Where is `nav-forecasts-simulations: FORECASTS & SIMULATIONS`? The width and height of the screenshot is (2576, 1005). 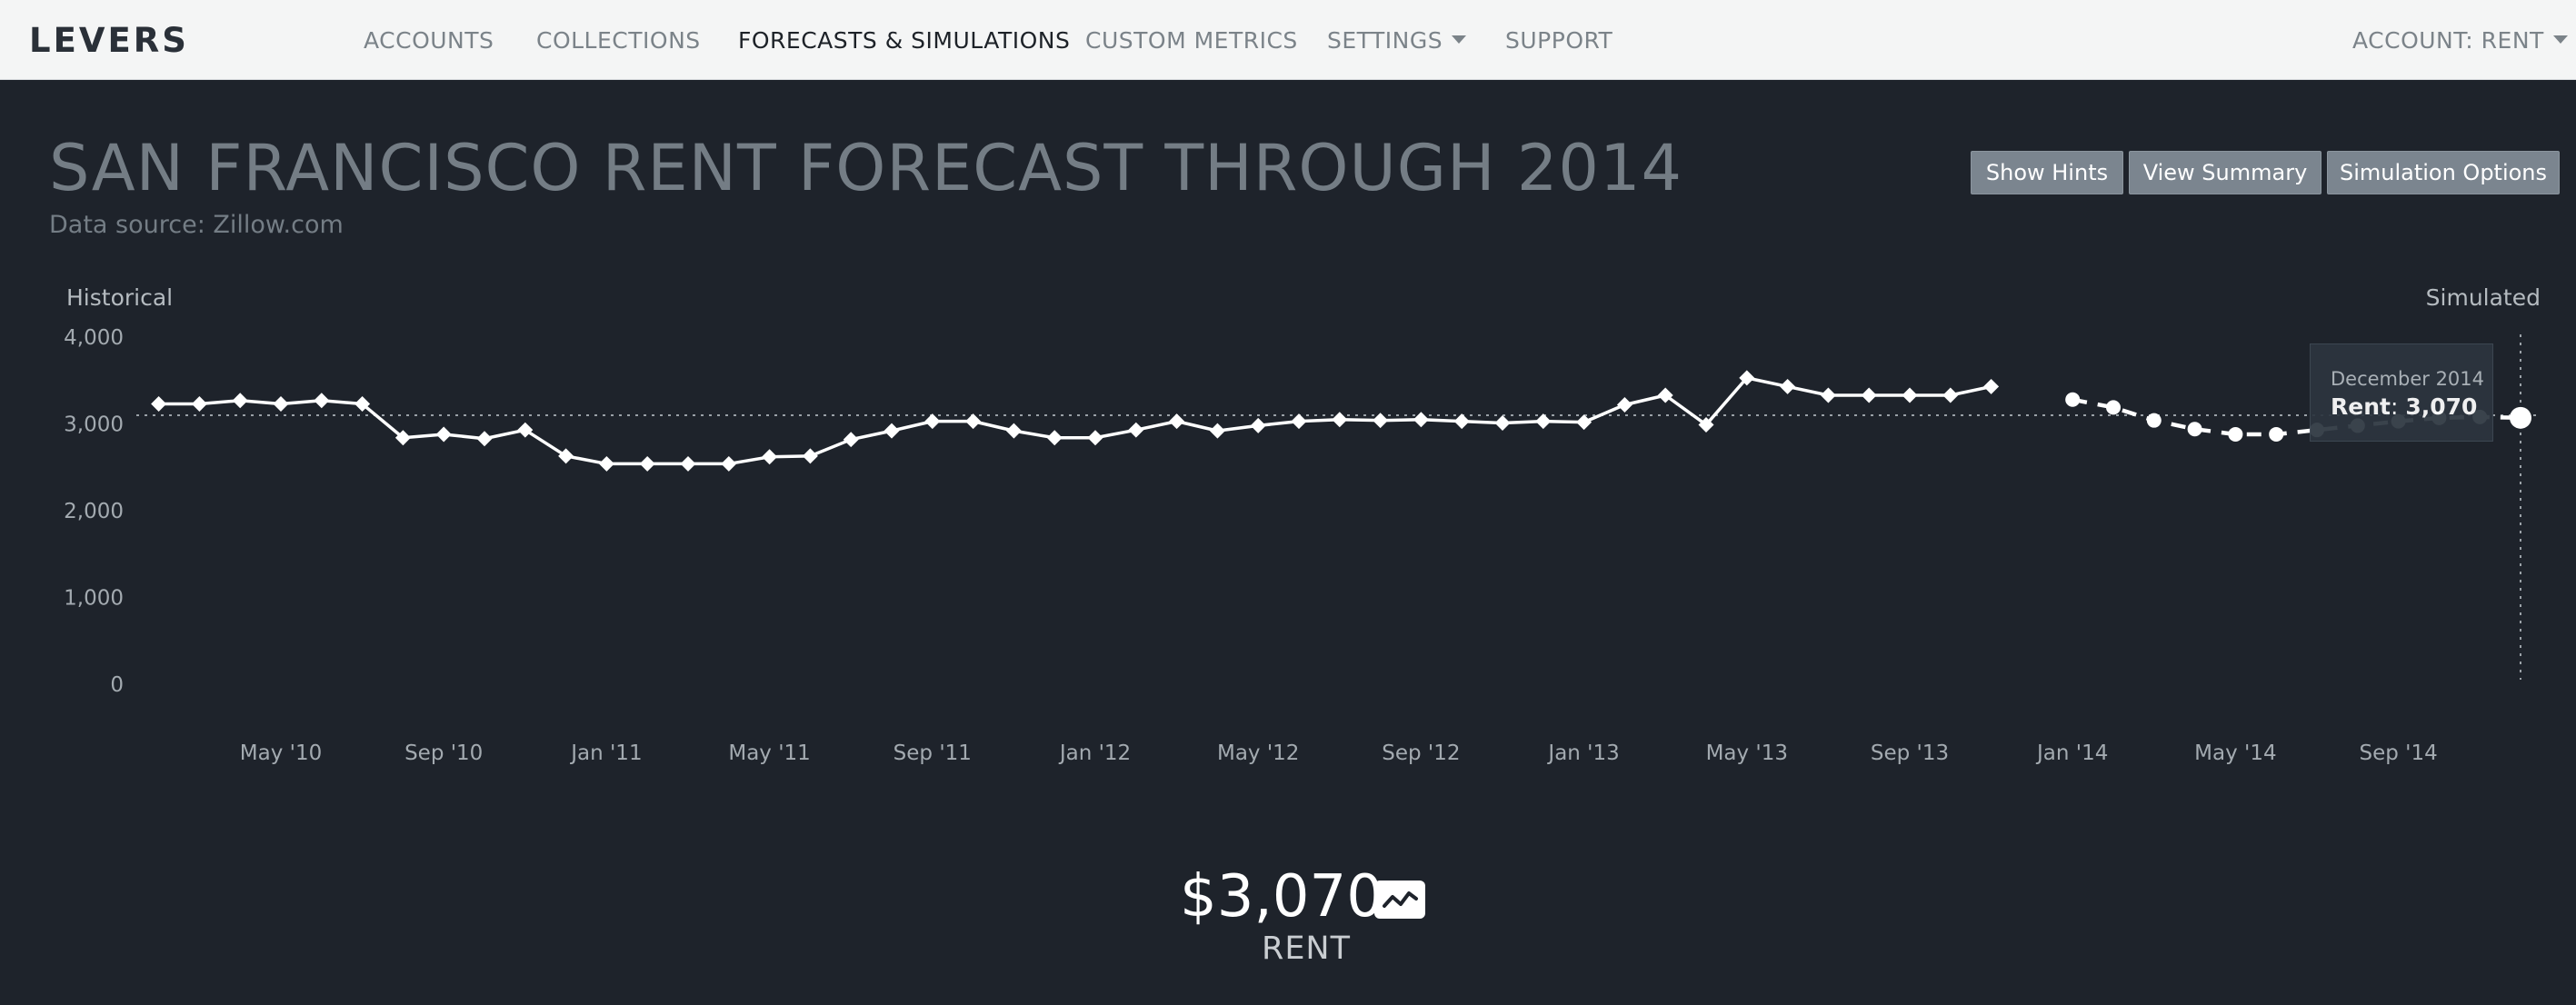
nav-forecasts-simulations: FORECASTS & SIMULATIONS is located at coordinates (904, 40).